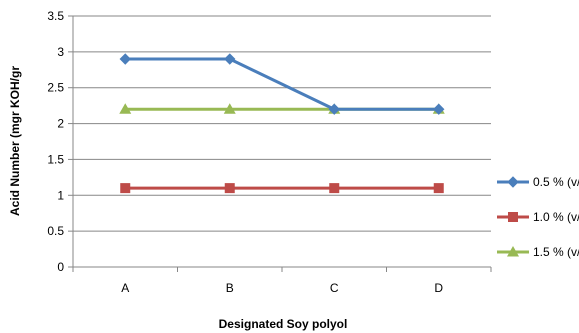 This screenshot has height=333, width=579. What do you see at coordinates (282, 288) in the screenshot?
I see `x-tick-labels: A B C D` at bounding box center [282, 288].